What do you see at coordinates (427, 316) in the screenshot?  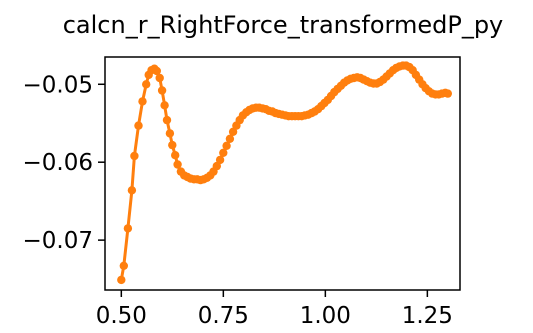 I see `x-tick-label: 1.25` at bounding box center [427, 316].